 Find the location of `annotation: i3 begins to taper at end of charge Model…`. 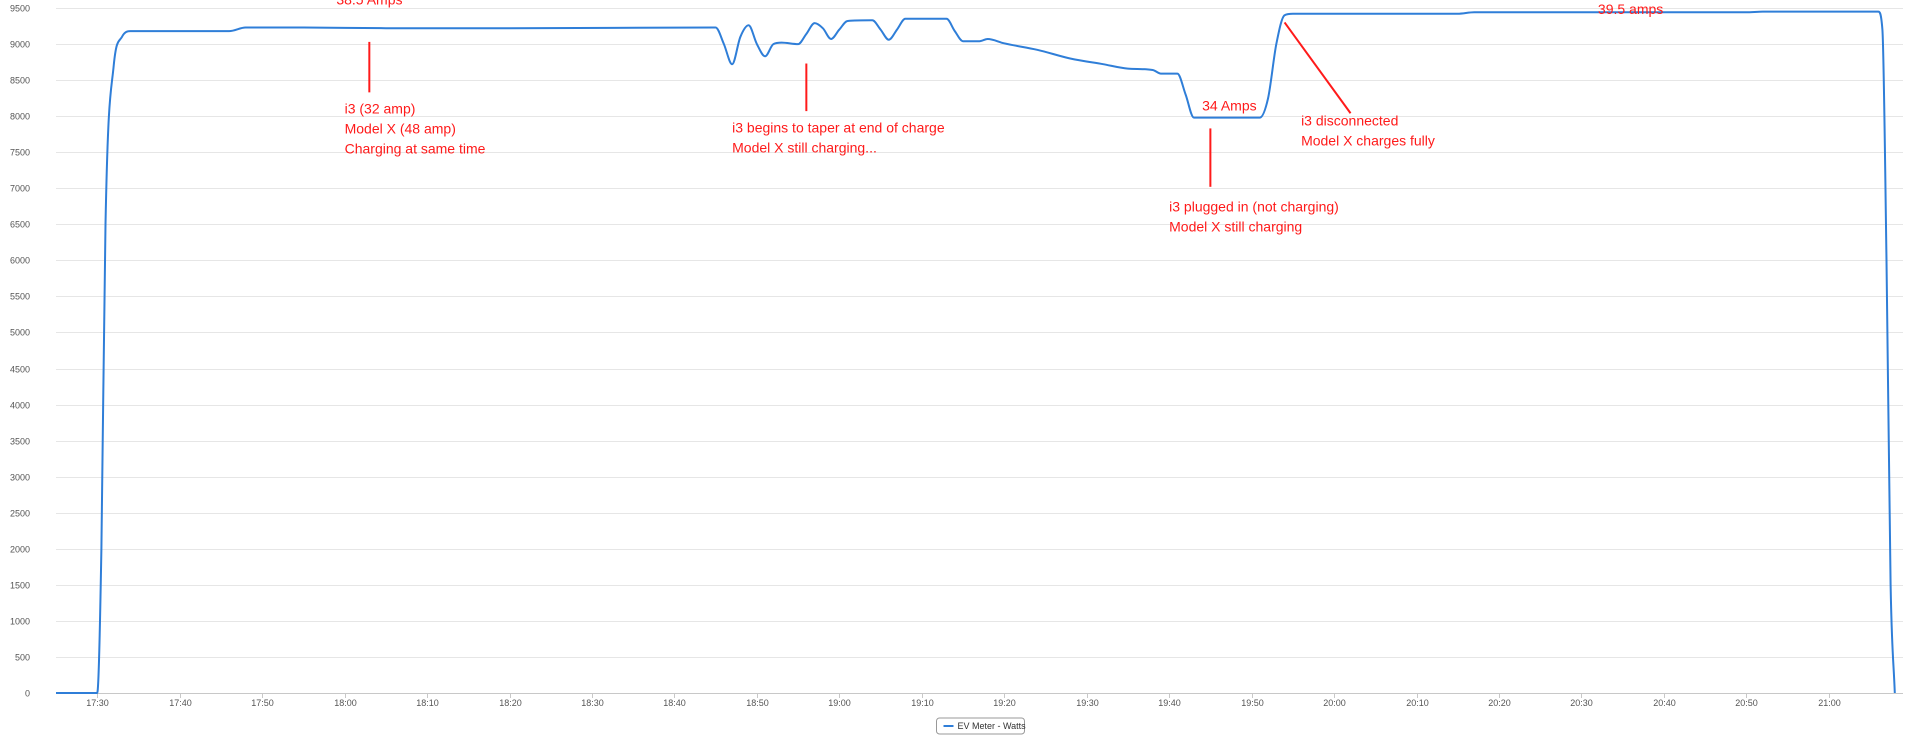

annotation: i3 begins to taper at end of charge Model… is located at coordinates (838, 138).